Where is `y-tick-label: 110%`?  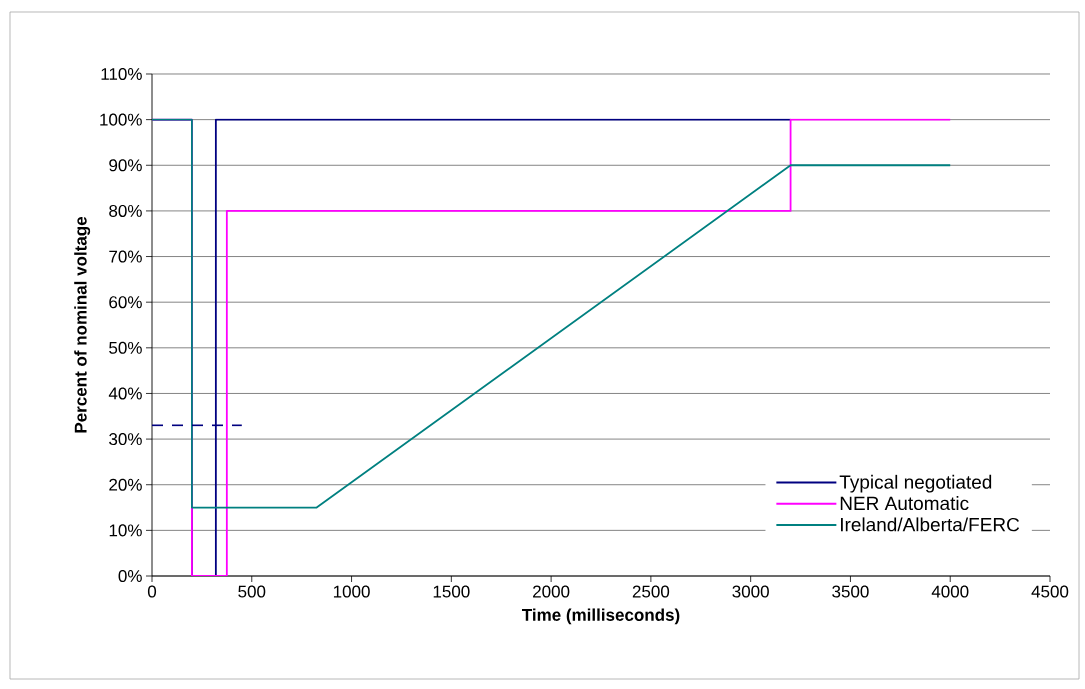 y-tick-label: 110% is located at coordinates (121, 74).